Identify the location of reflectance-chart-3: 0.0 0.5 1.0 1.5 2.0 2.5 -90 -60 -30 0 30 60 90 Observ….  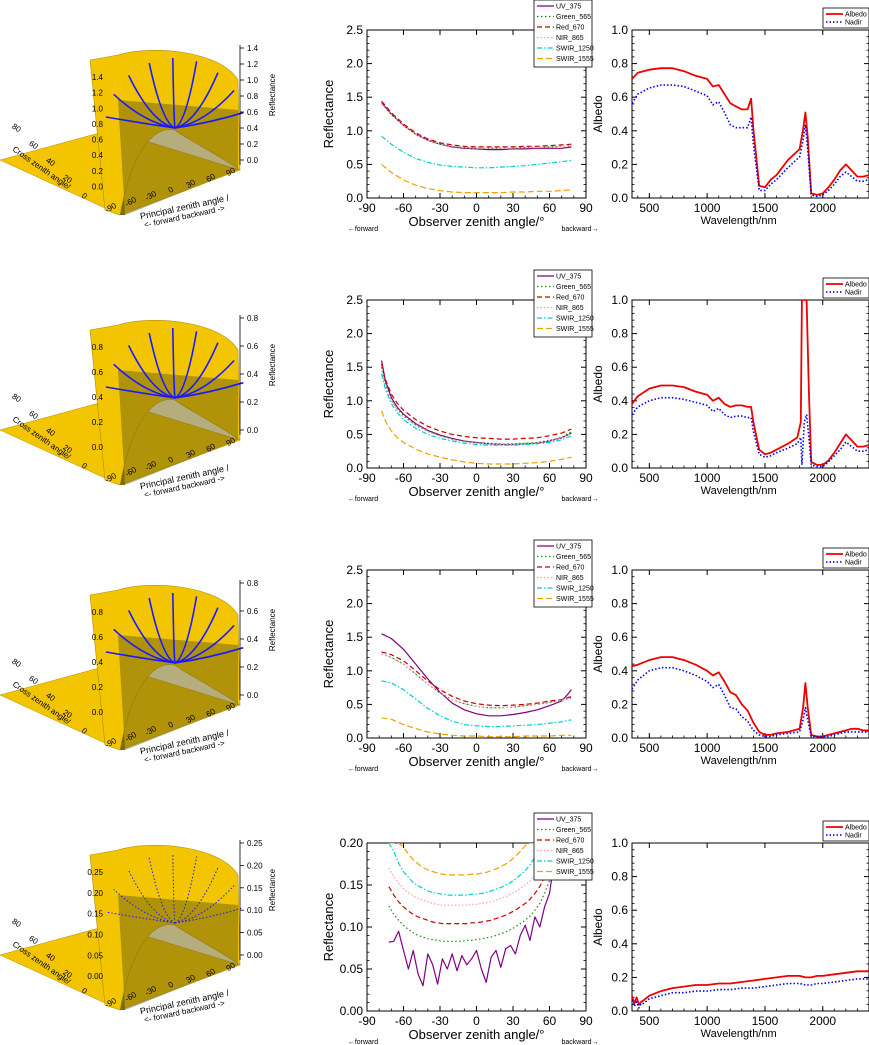
(460, 656).